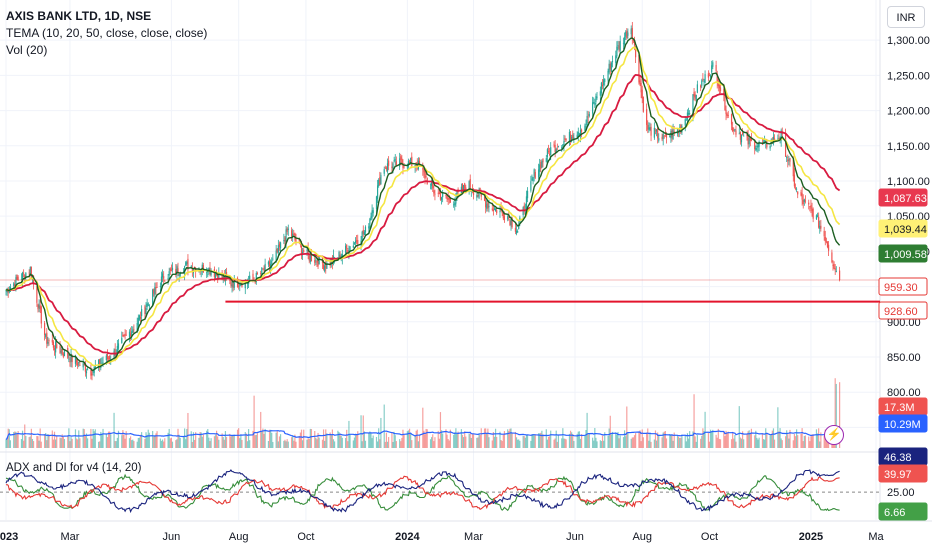 This screenshot has height=550, width=932. Describe the element at coordinates (901, 288) in the screenshot. I see `price-badge: 959.30` at that location.